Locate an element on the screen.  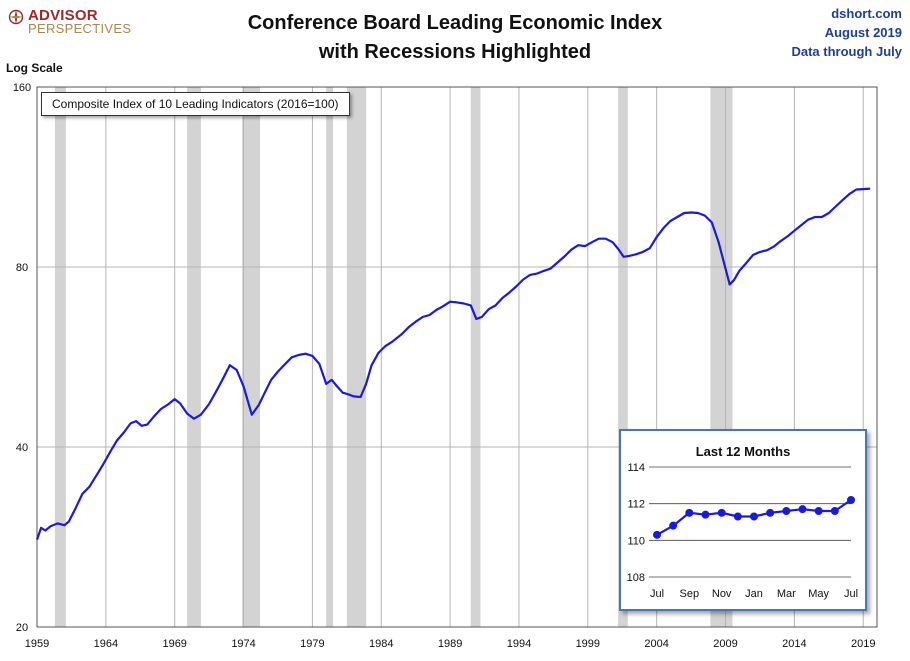
x-tick-label: 2014 is located at coordinates (794, 644).